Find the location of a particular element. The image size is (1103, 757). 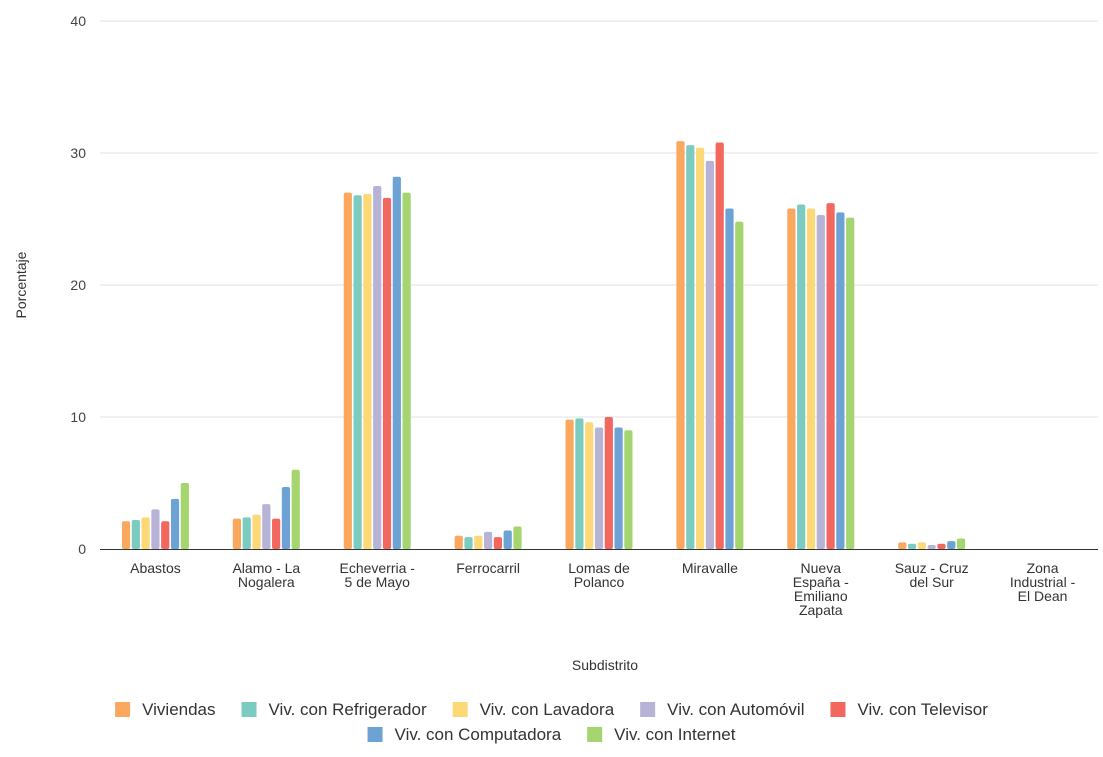

y-tick-label: 20 is located at coordinates (78, 285).